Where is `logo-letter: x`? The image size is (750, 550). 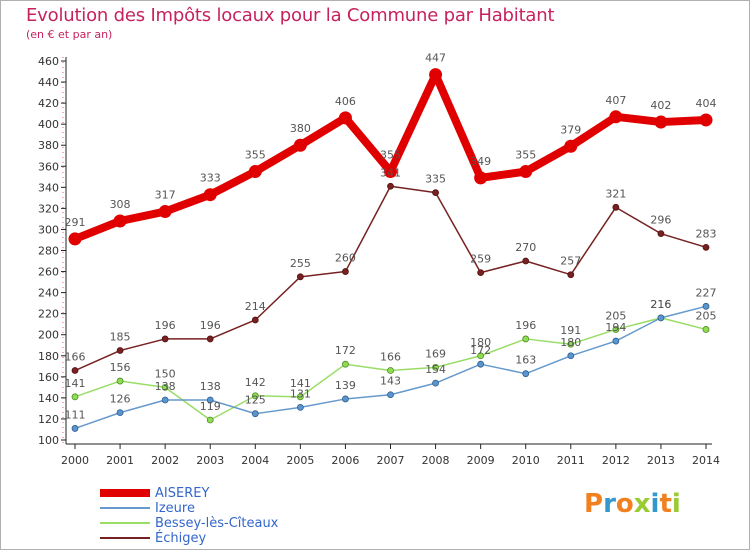 logo-letter: x is located at coordinates (642, 504).